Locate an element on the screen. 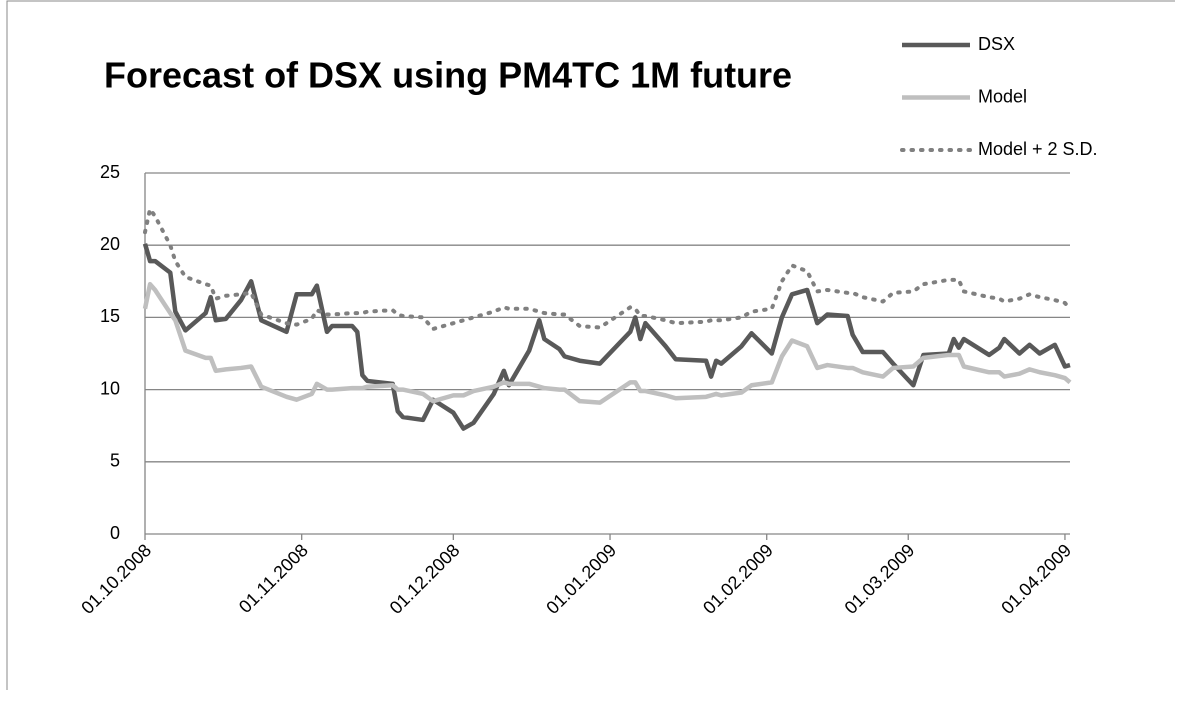 The height and width of the screenshot is (702, 1177). chart-title: Forecast of DSX using PM4TC 1M future is located at coordinates (448, 75).